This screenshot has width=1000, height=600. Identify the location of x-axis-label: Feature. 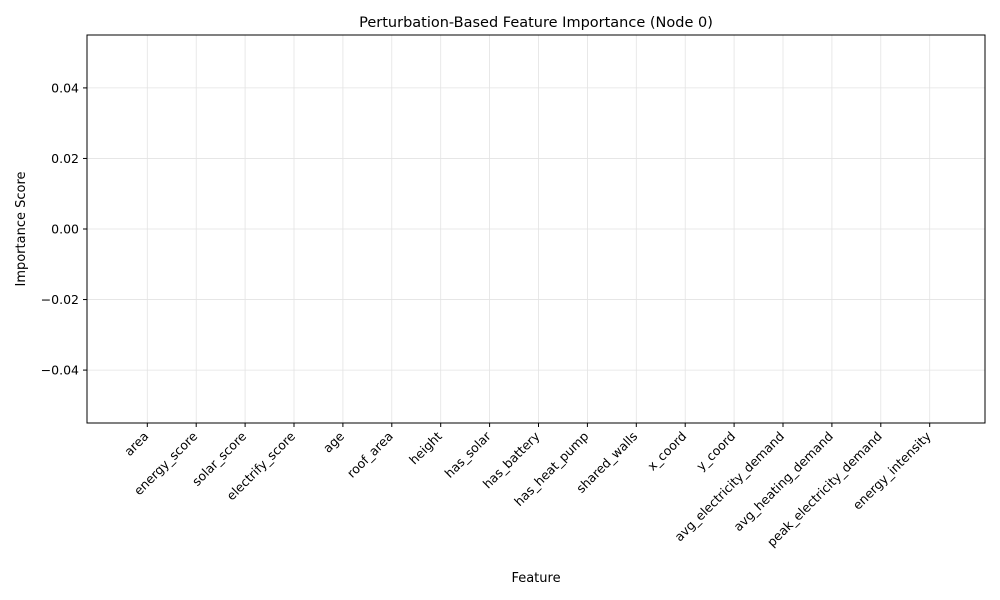
(535, 578).